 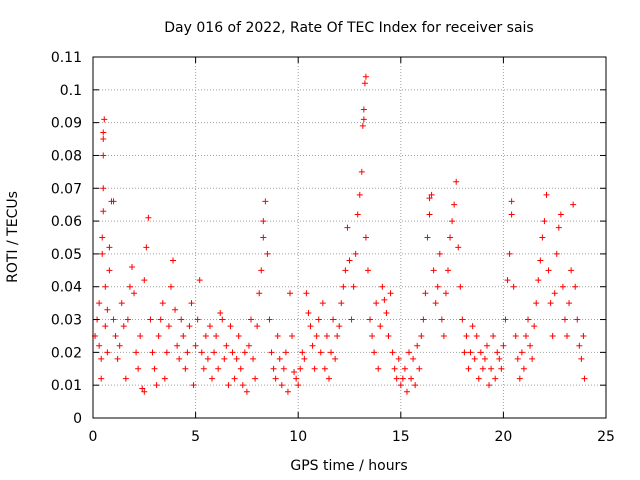 What do you see at coordinates (66, 321) in the screenshot?
I see `y-tick-label: 0.03` at bounding box center [66, 321].